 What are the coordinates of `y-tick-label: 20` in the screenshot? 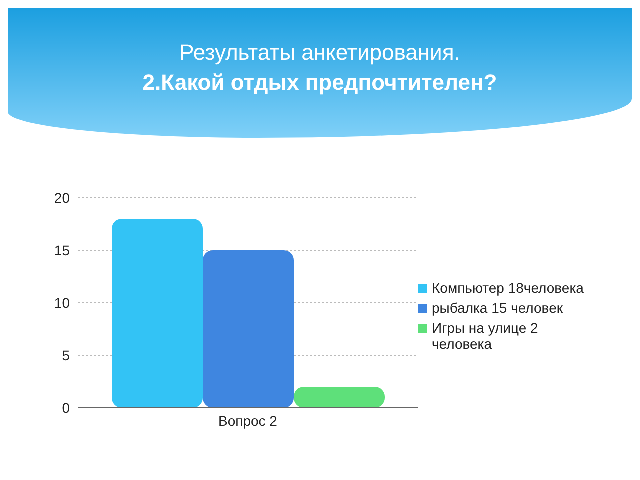 It's located at (62, 198).